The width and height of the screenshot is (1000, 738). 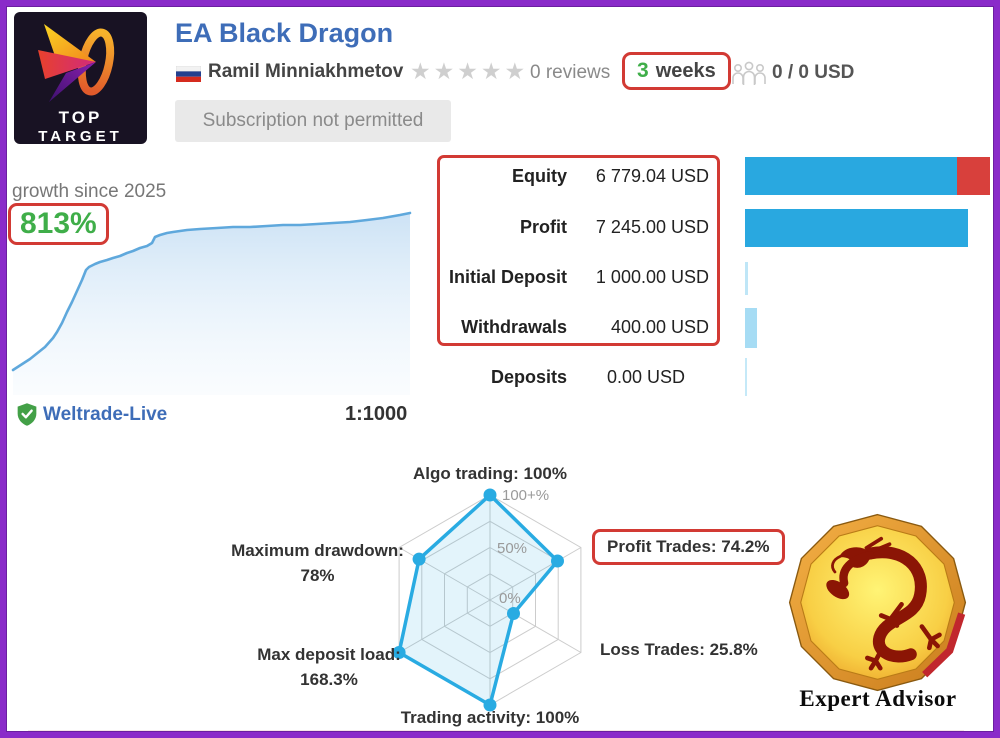 I want to click on radar-label-loss-trades: Loss Trades: 25.8%, so click(x=679, y=649).